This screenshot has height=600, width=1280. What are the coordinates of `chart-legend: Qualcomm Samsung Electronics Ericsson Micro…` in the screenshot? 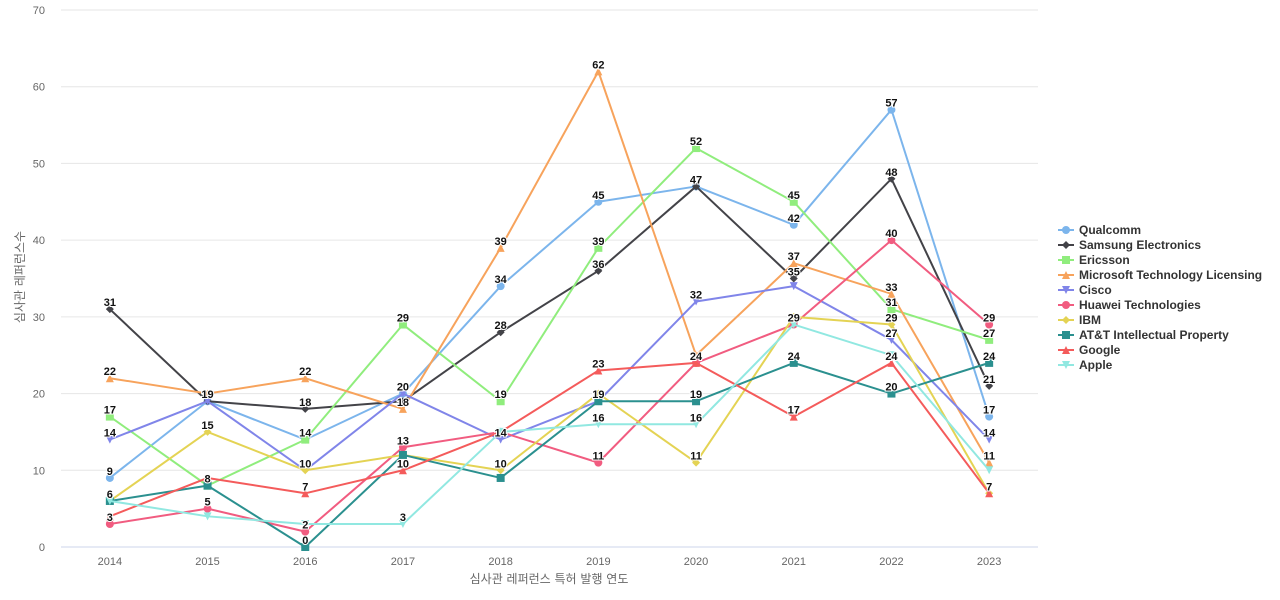 It's located at (1160, 297).